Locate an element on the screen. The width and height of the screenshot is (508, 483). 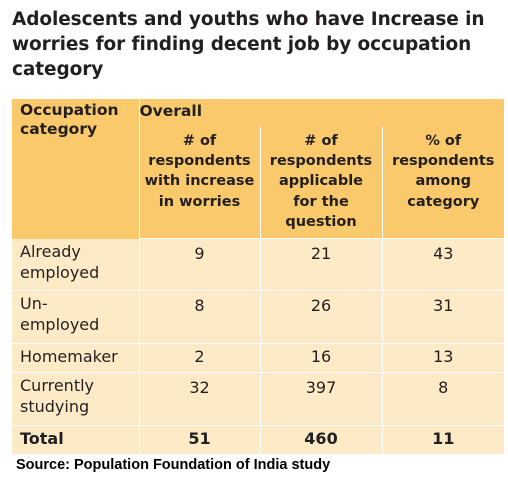
table-cell: 13 is located at coordinates (443, 358).